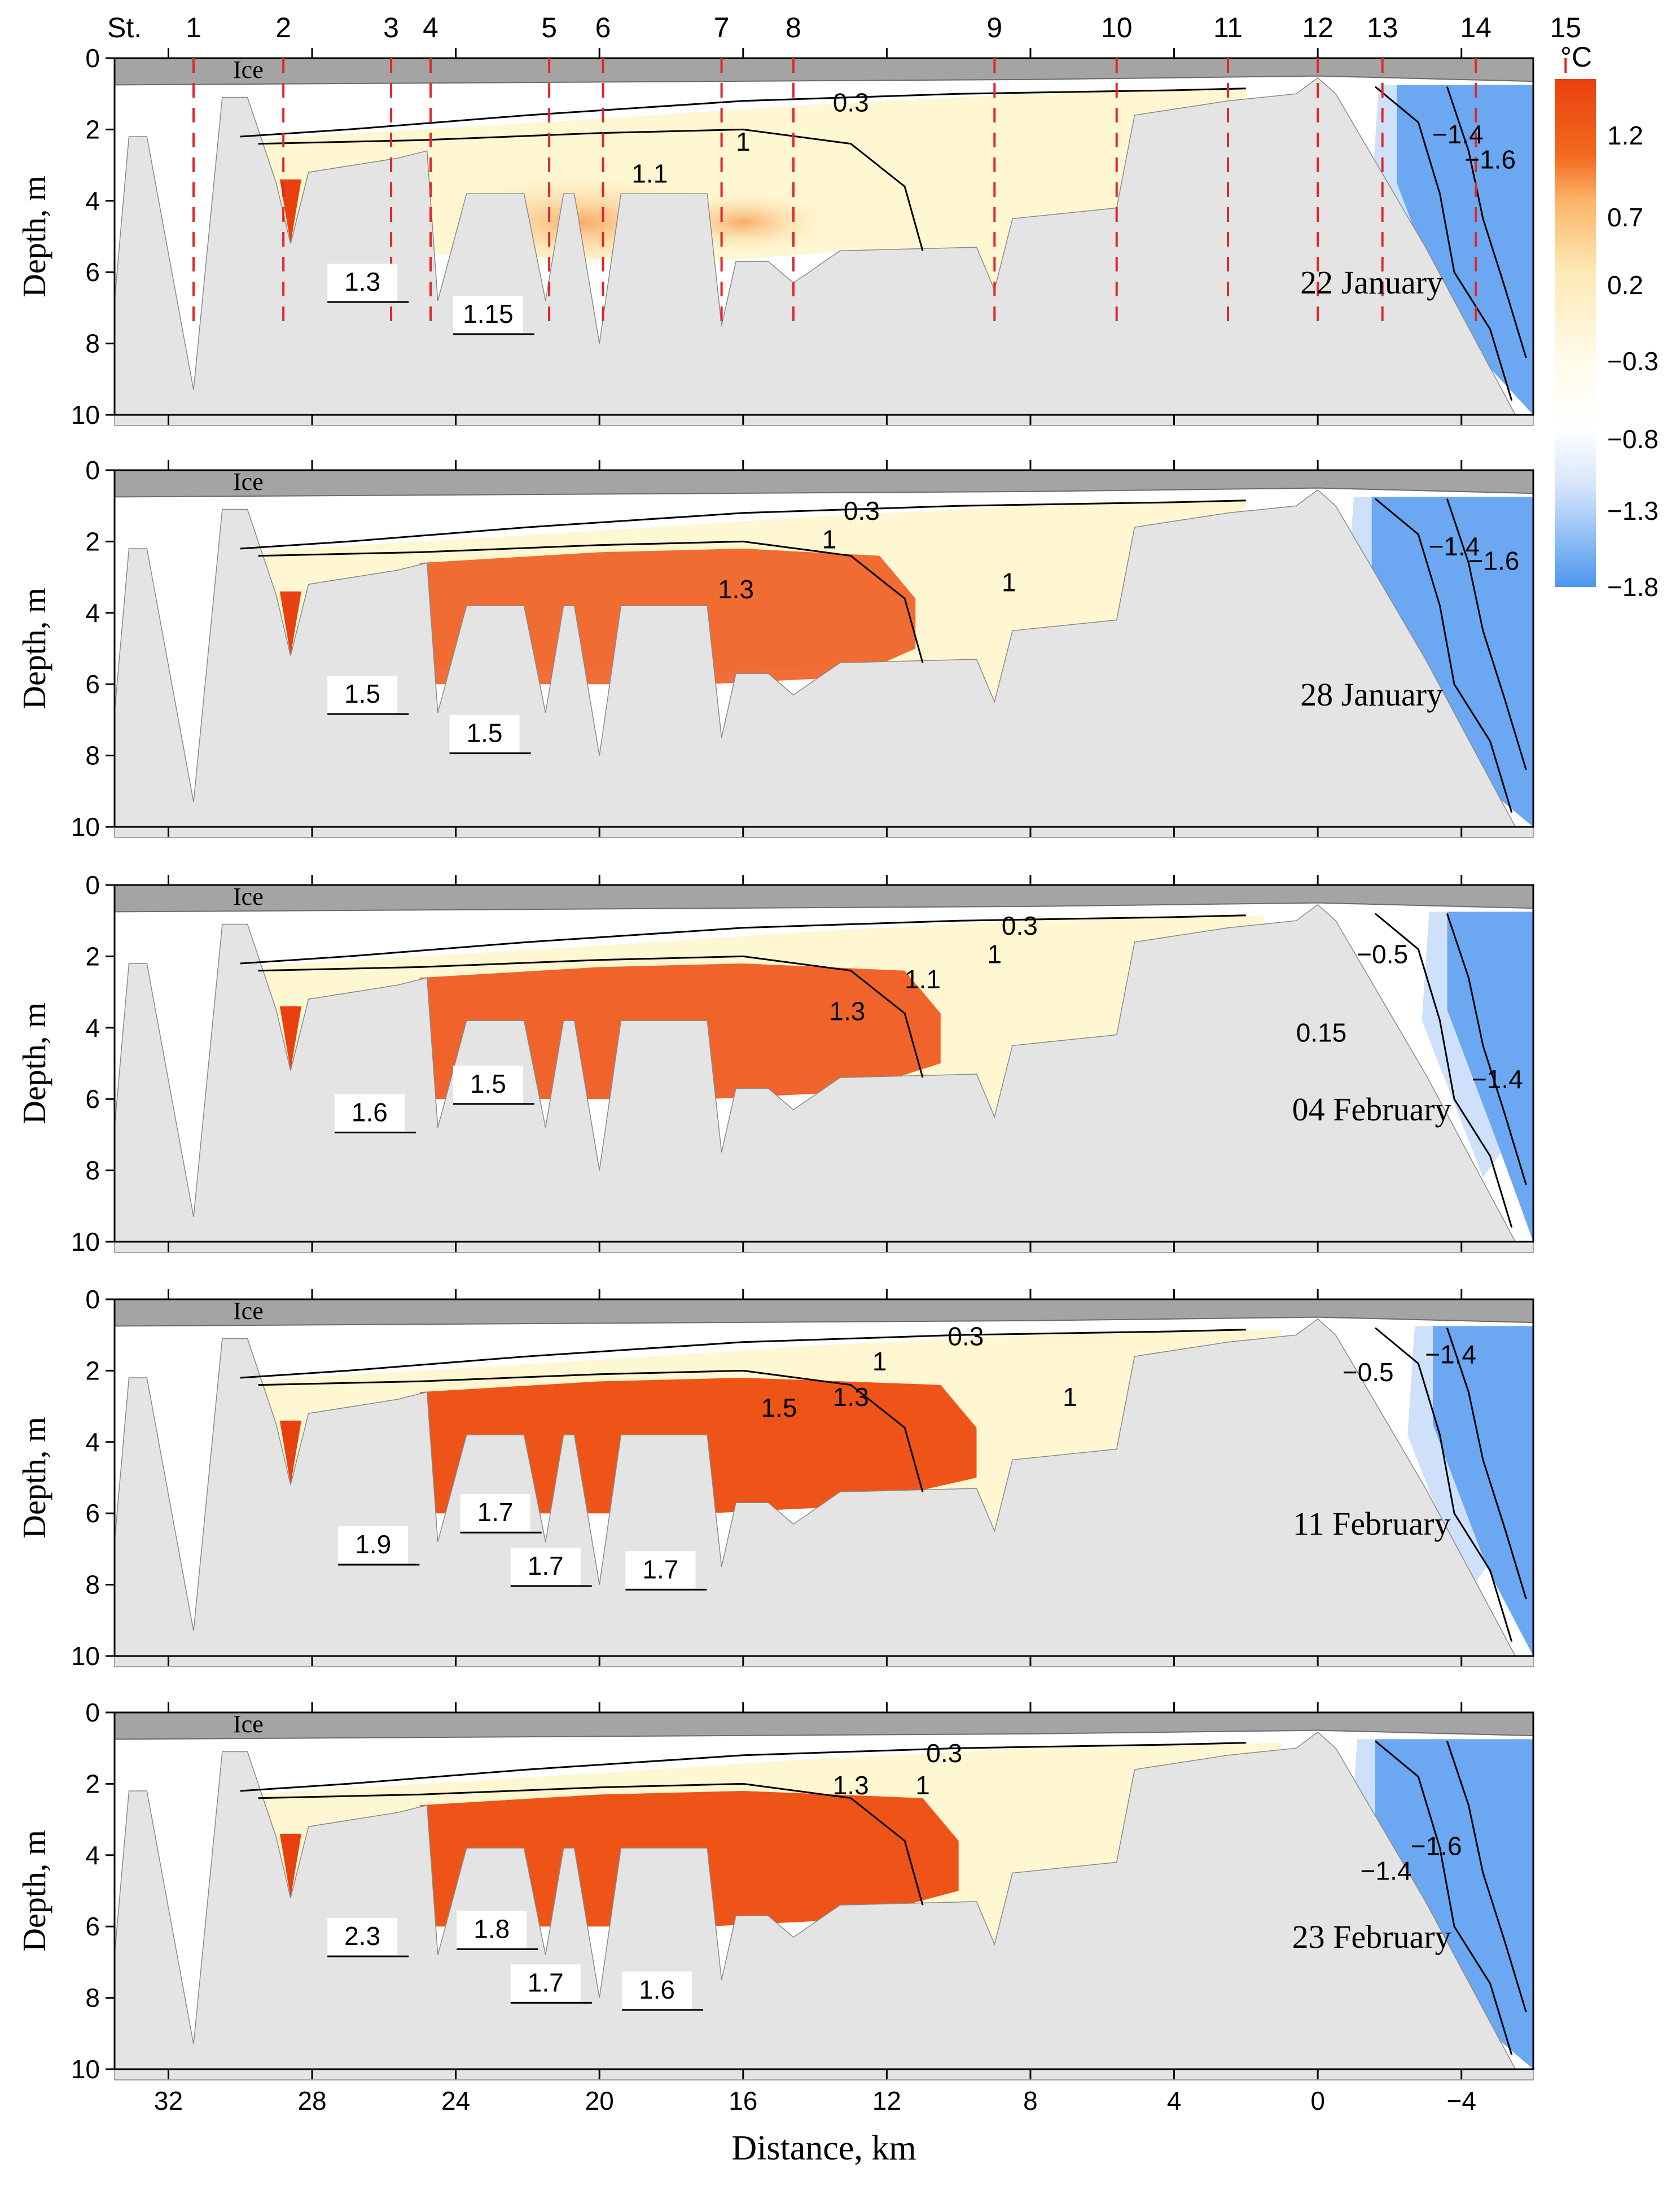  Describe the element at coordinates (1625, 135) in the screenshot. I see `colorbar-tick-label: 1.2` at that location.